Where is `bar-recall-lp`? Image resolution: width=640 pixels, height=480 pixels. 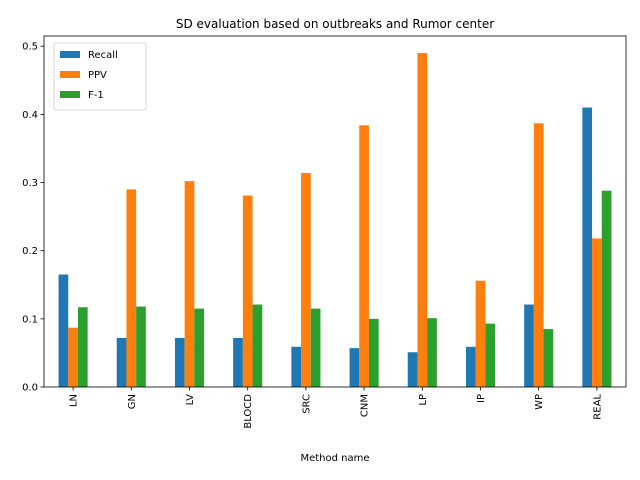 bar-recall-lp is located at coordinates (412, 369).